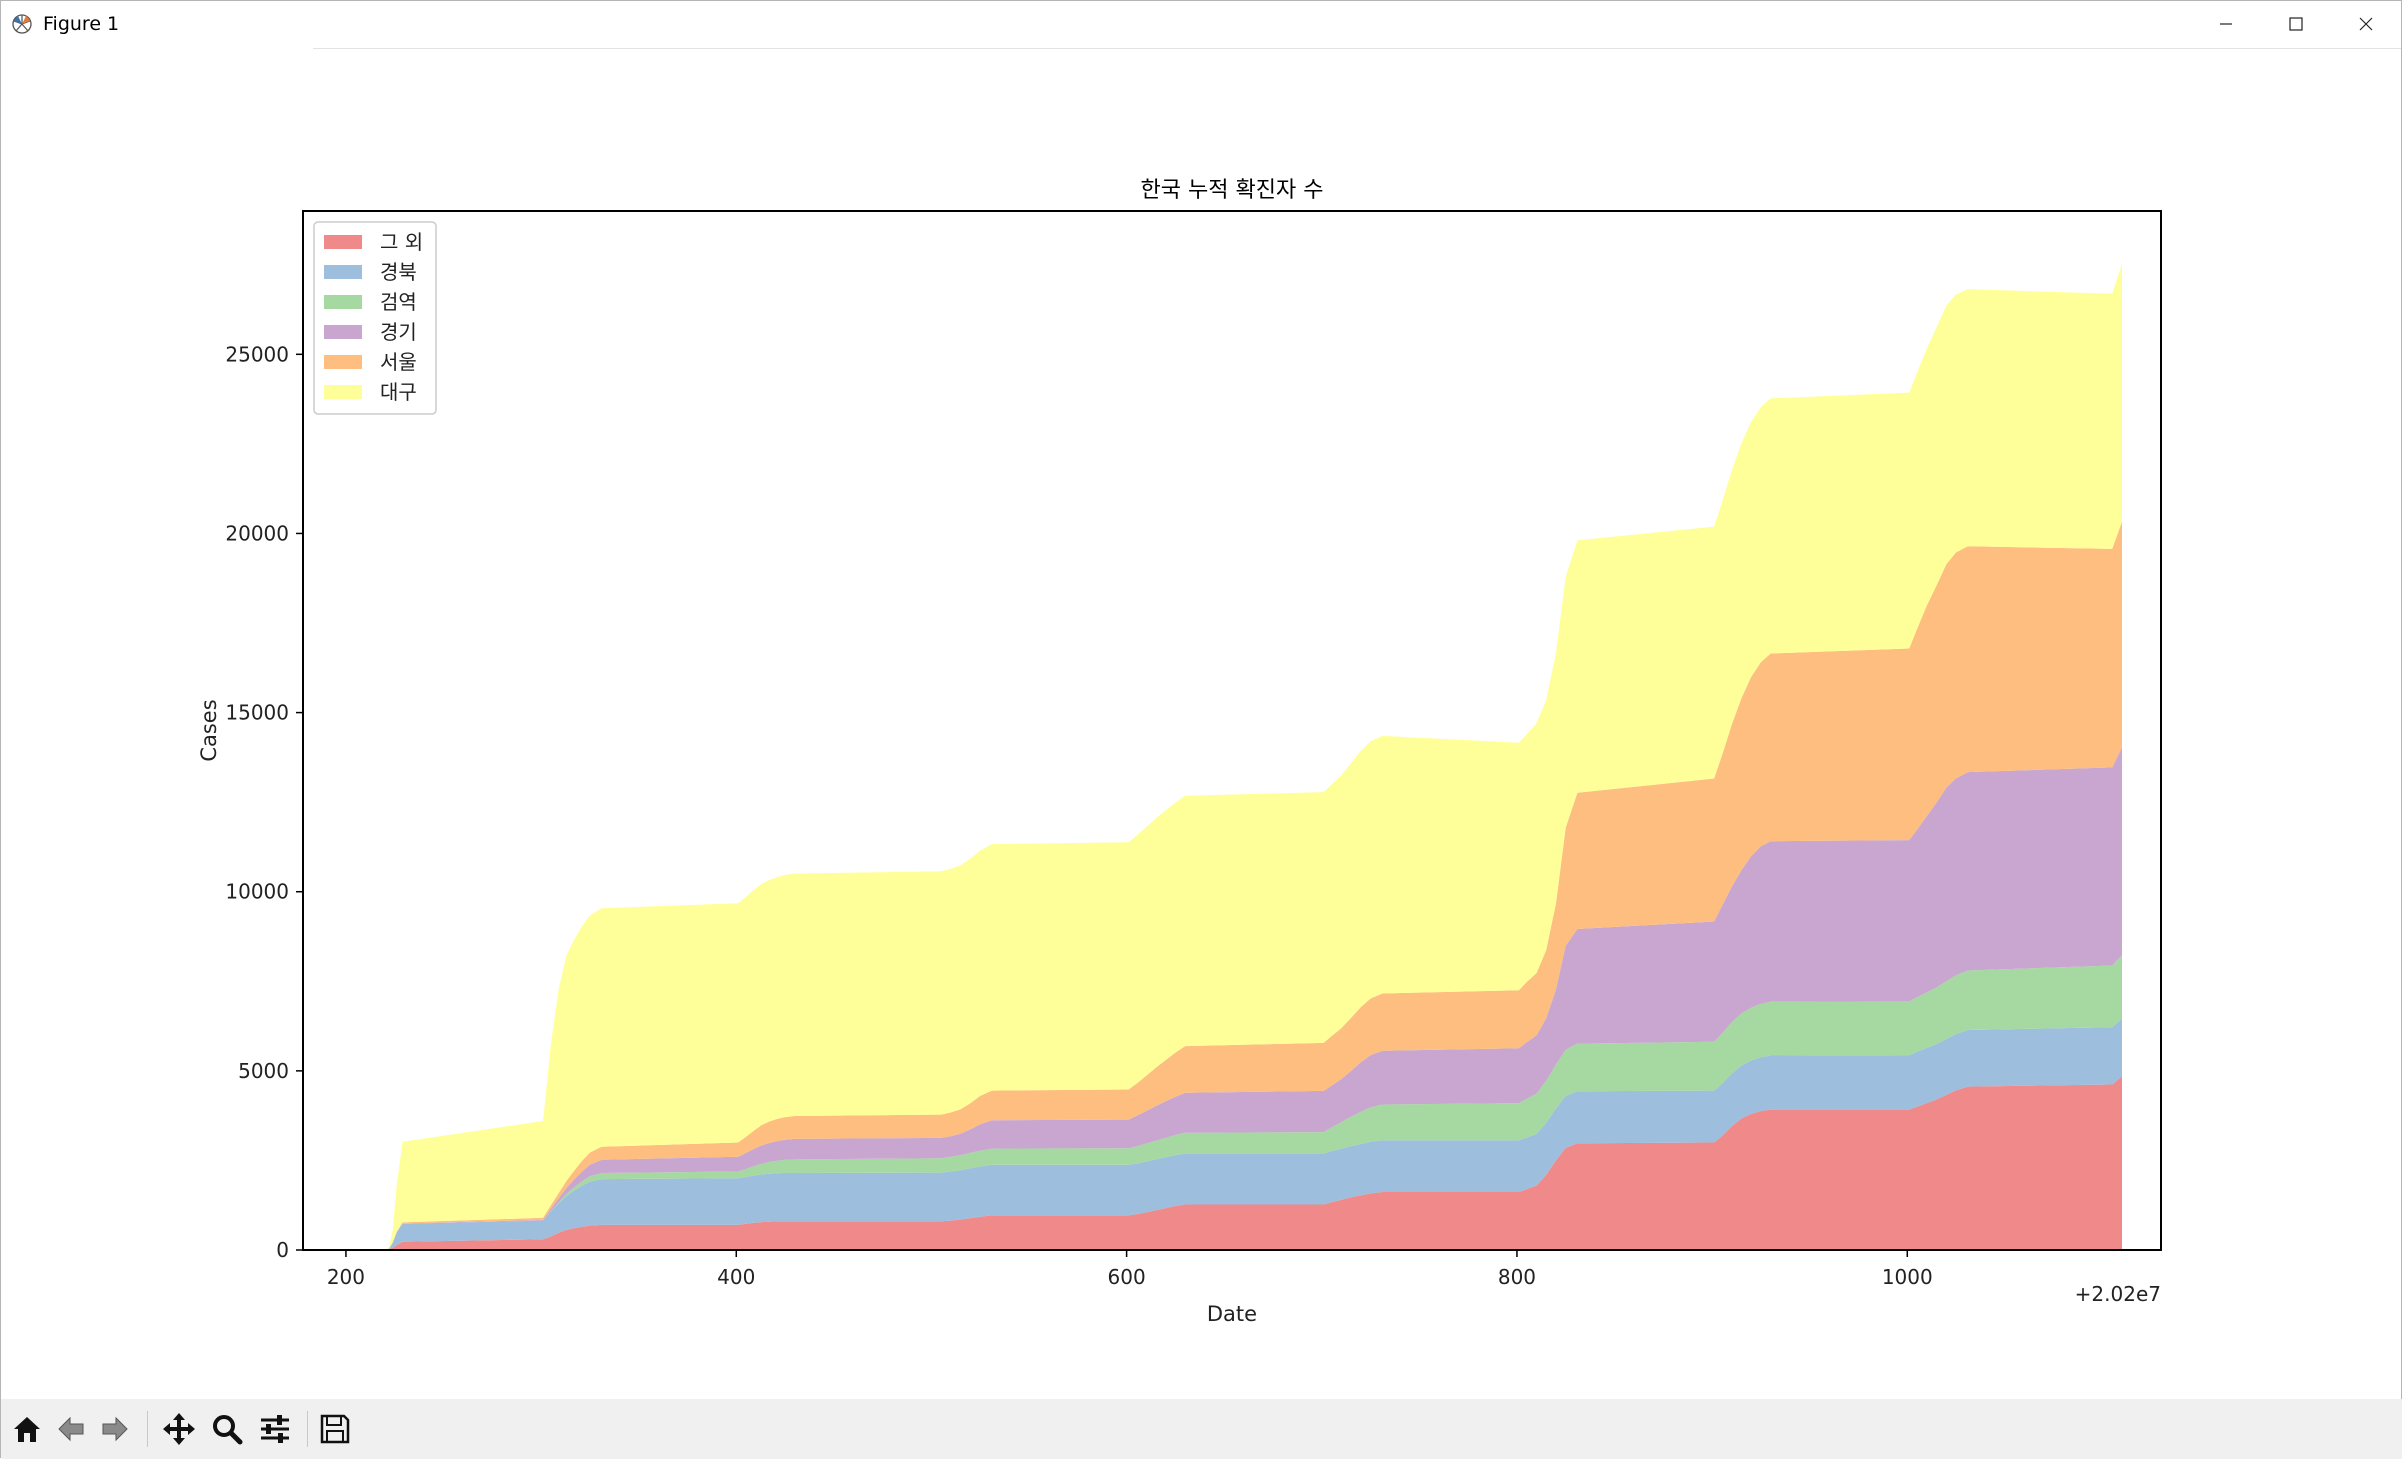 Image resolution: width=2402 pixels, height=1459 pixels. I want to click on forward-button, so click(115, 1429).